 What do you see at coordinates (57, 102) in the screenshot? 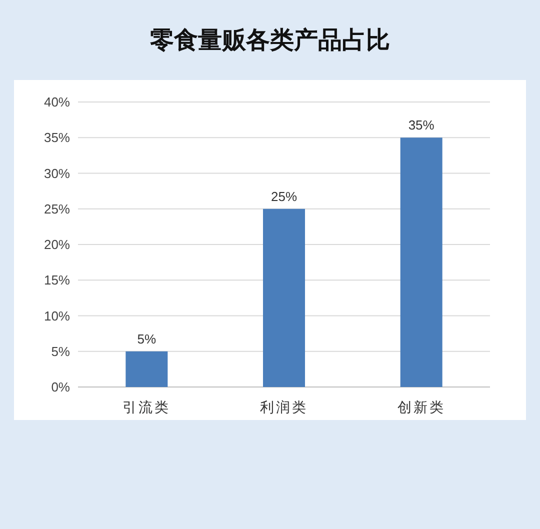
I see `y-tick-label: 40%` at bounding box center [57, 102].